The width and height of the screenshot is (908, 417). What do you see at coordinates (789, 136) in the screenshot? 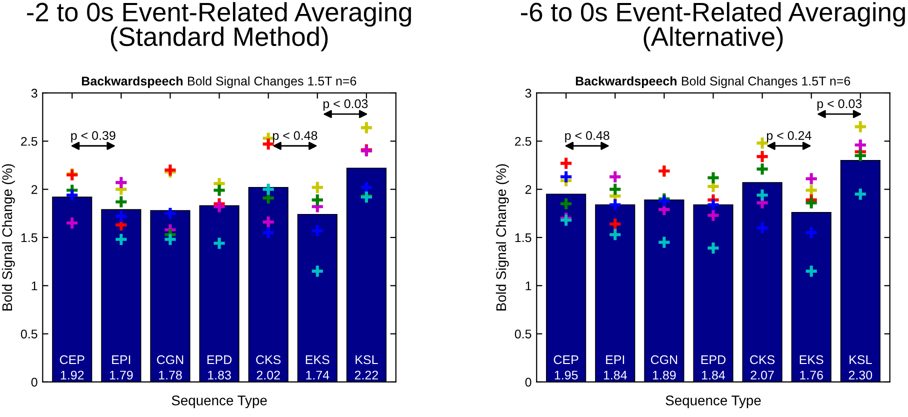
I see `annotation: p < 0.24` at bounding box center [789, 136].